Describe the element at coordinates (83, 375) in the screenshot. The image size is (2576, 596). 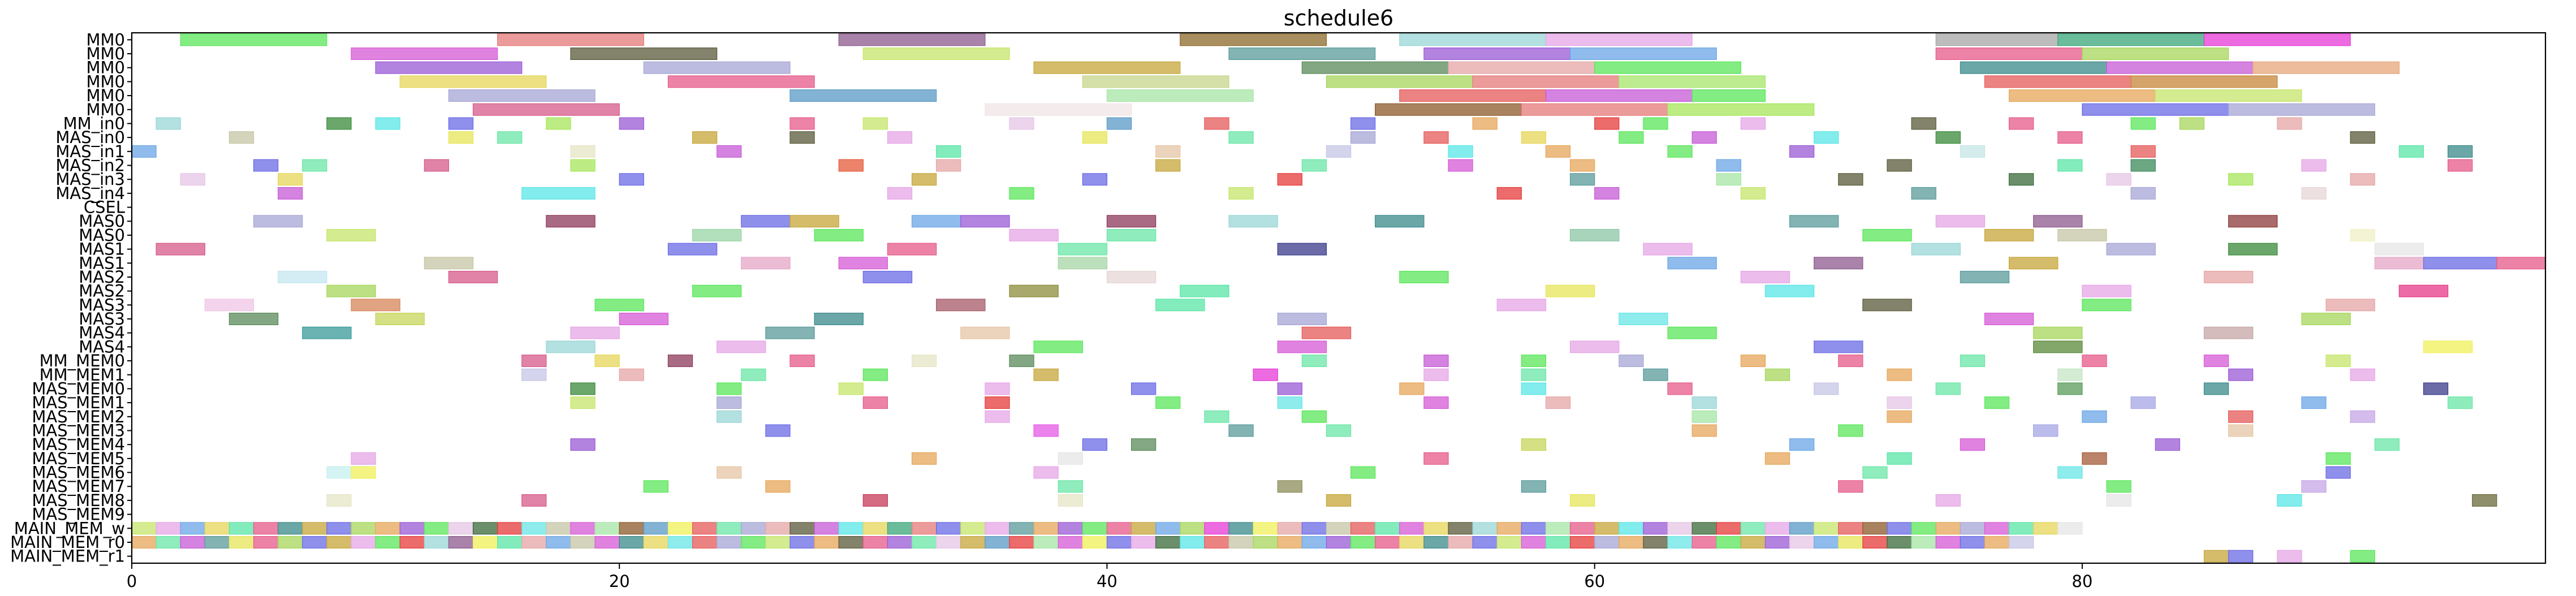
I see `row-label: MM_MEM1` at that location.